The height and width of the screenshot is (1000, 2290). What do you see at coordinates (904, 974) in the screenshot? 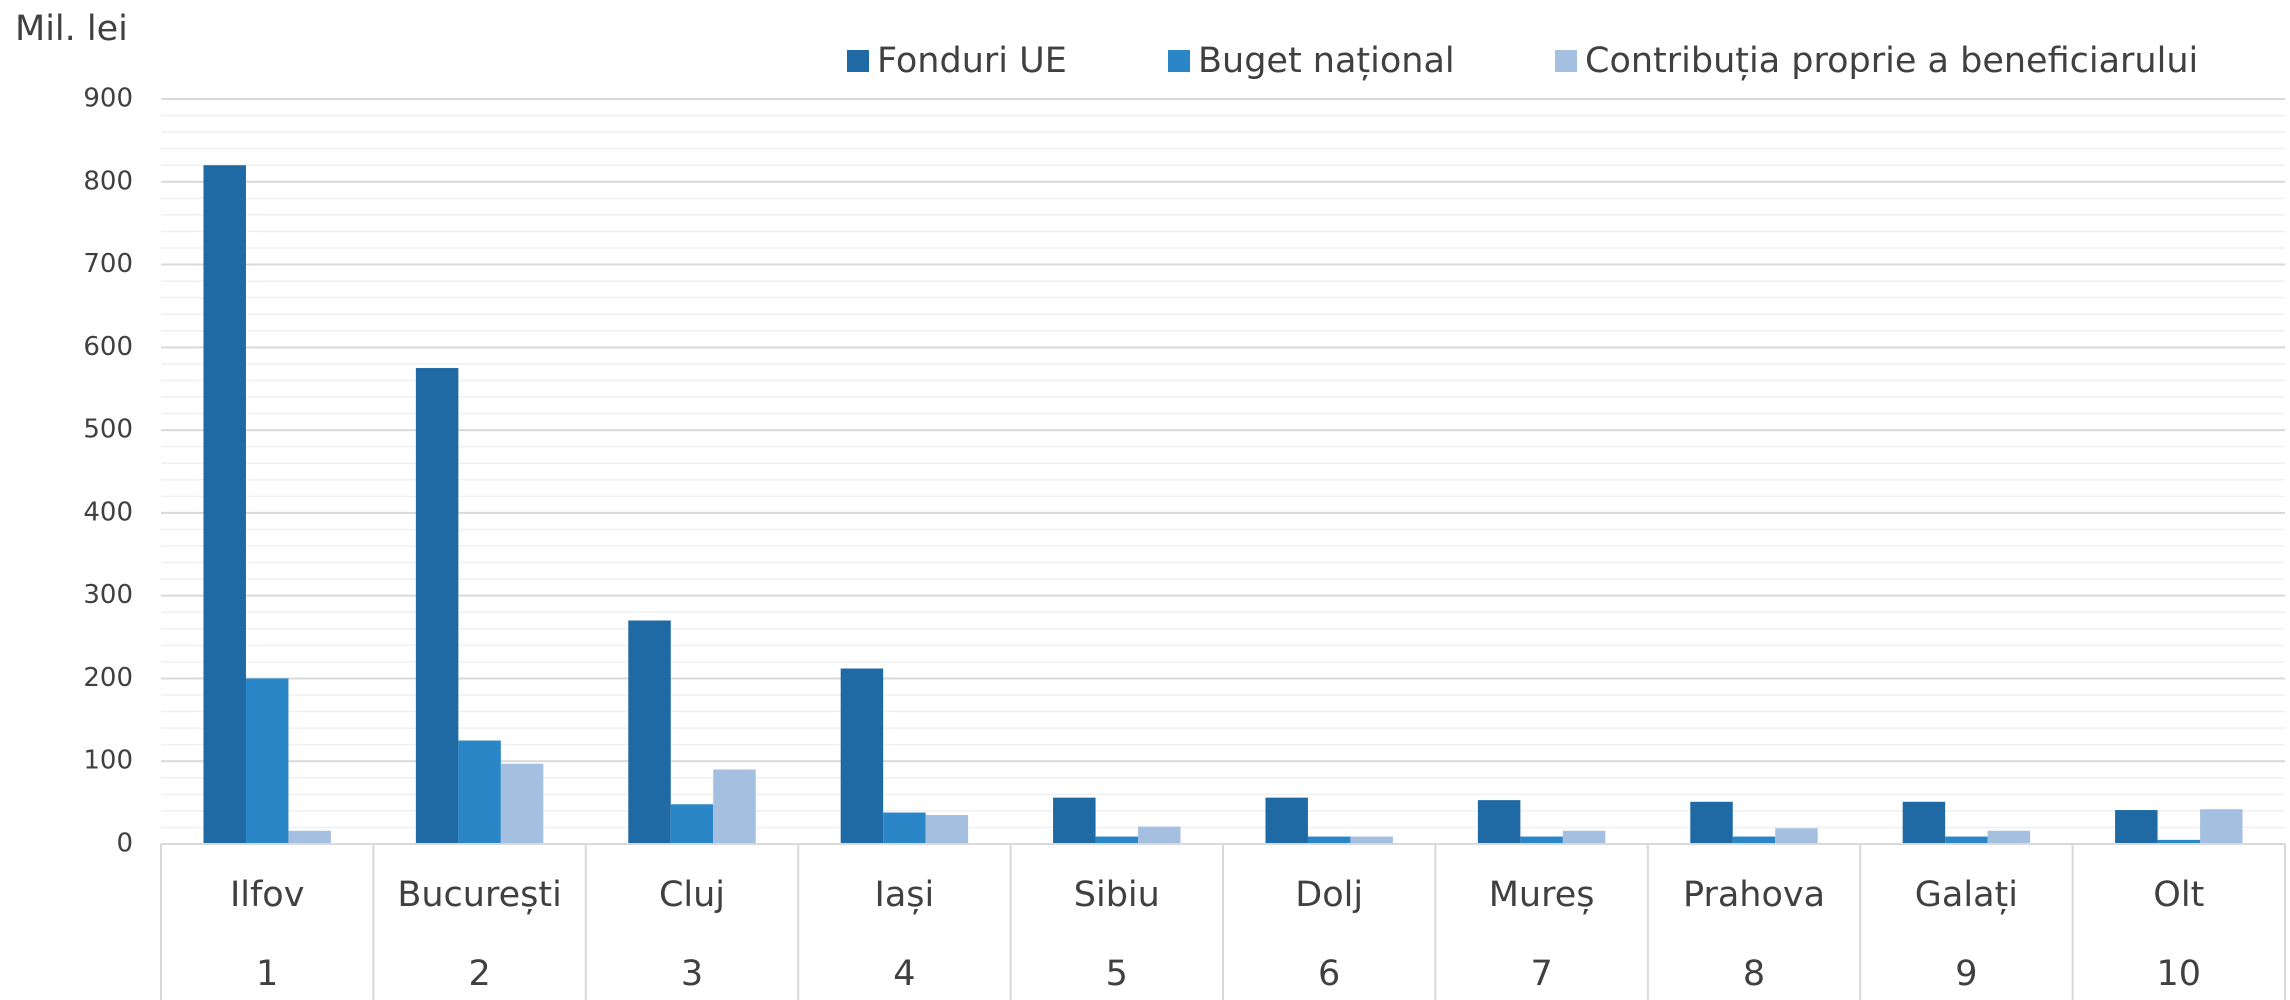
I see `category-number: 4` at bounding box center [904, 974].